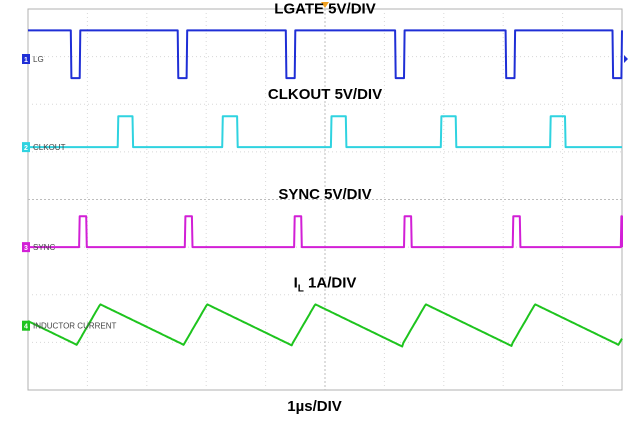 The image size is (629, 421). I want to click on trace-lg, so click(325, 54).